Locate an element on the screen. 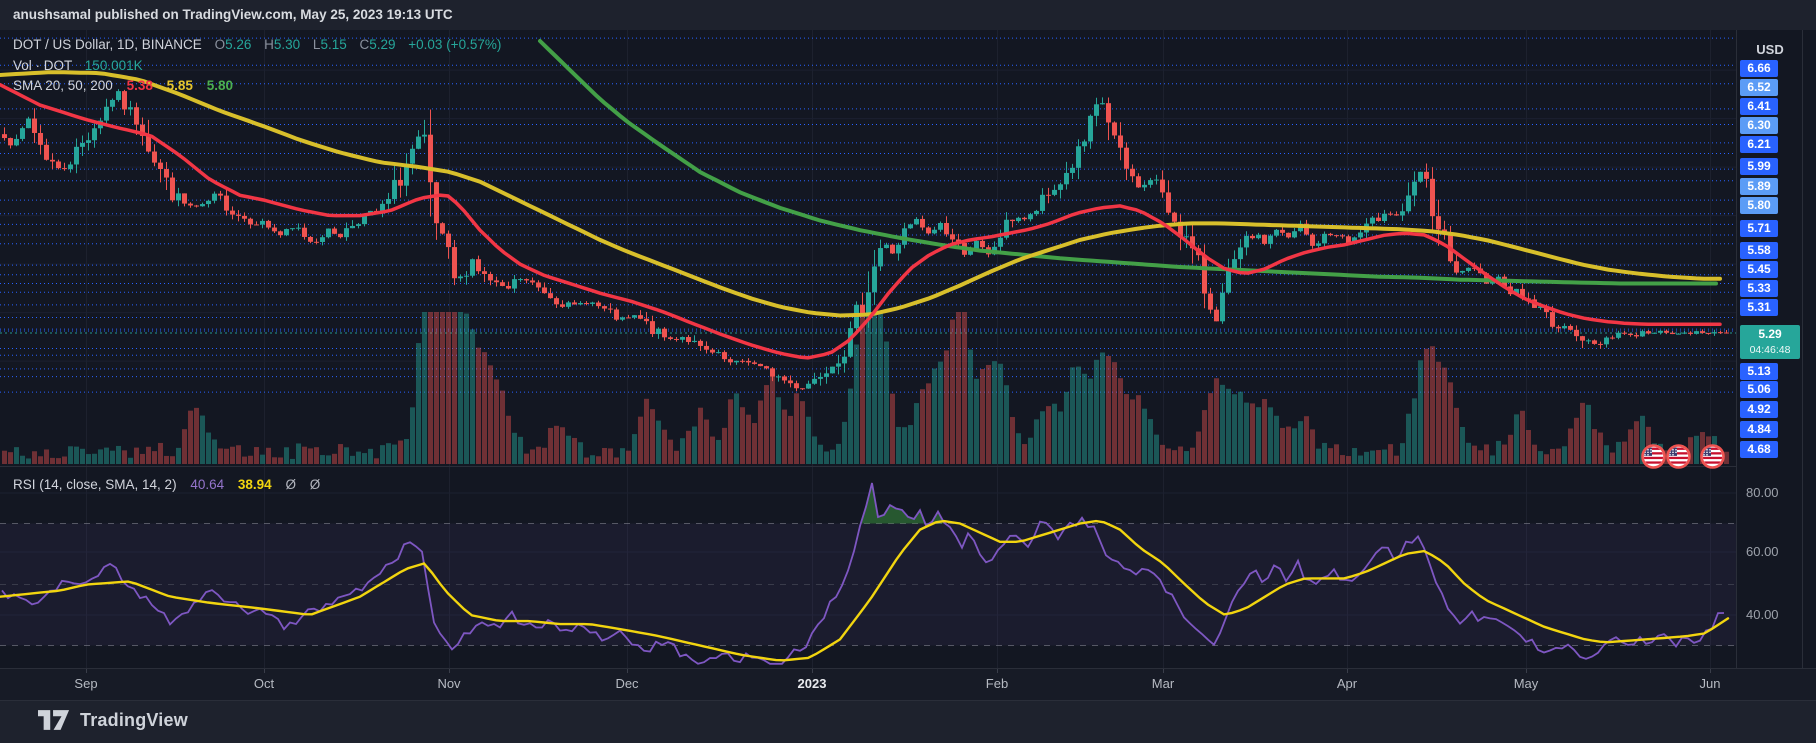 The width and height of the screenshot is (1816, 743). time-axis-label: Mar is located at coordinates (1163, 683).